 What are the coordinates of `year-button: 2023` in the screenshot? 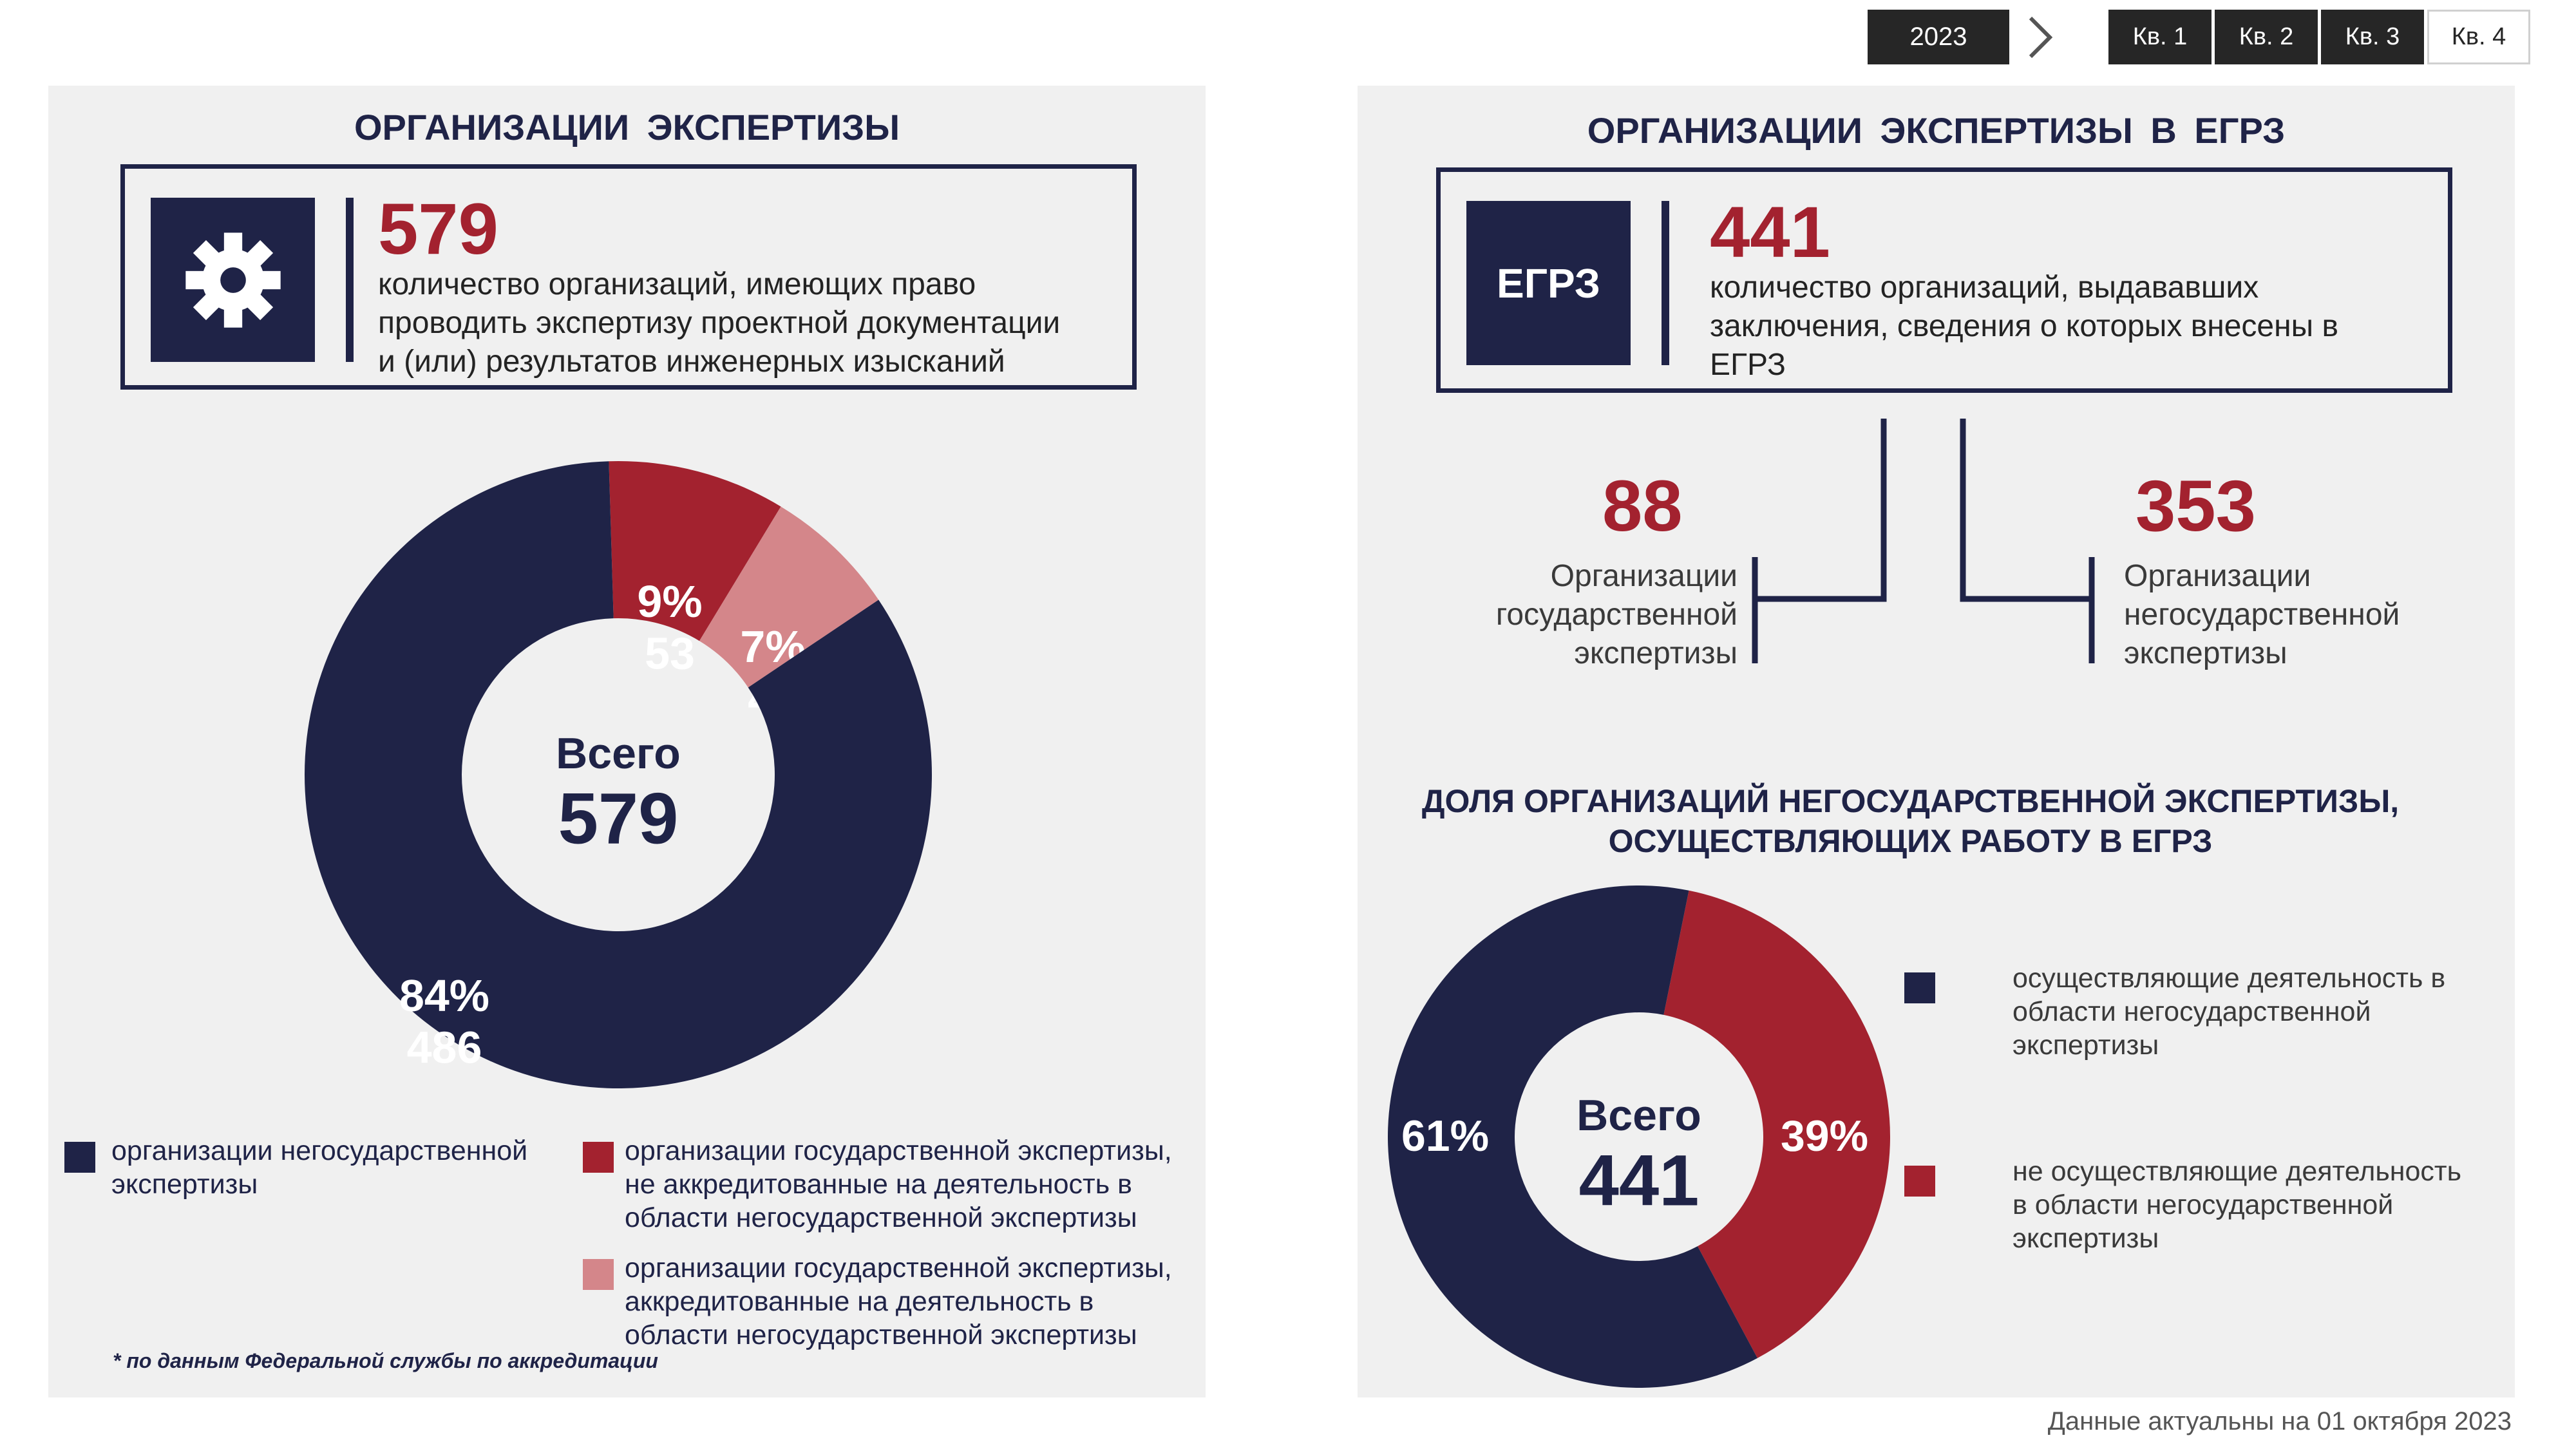 It's located at (1938, 37).